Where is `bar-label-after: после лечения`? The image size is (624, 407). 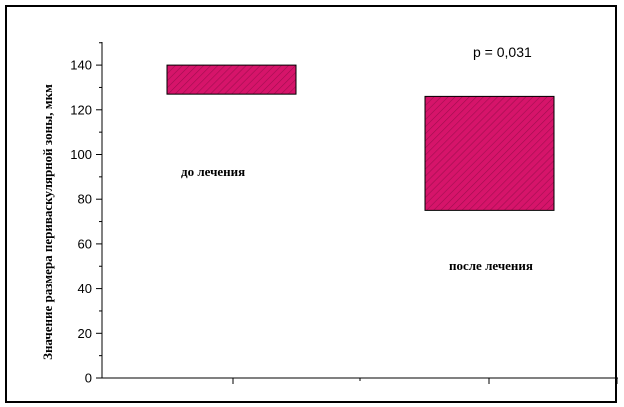
bar-label-after: после лечения is located at coordinates (491, 265).